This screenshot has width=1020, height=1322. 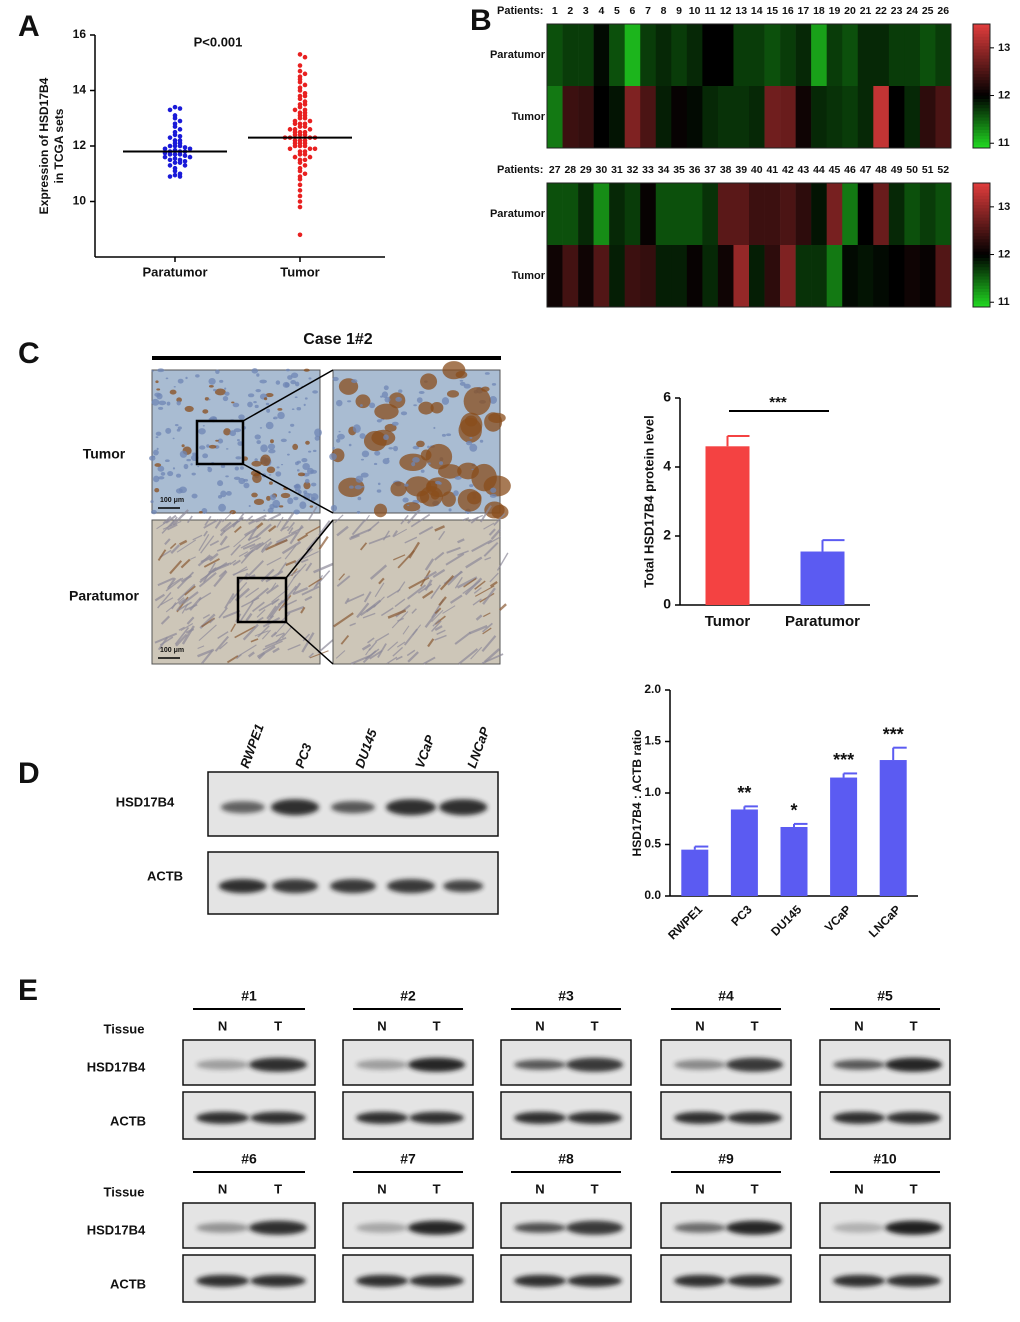 I want to click on patient-label: 48, so click(x=881, y=170).